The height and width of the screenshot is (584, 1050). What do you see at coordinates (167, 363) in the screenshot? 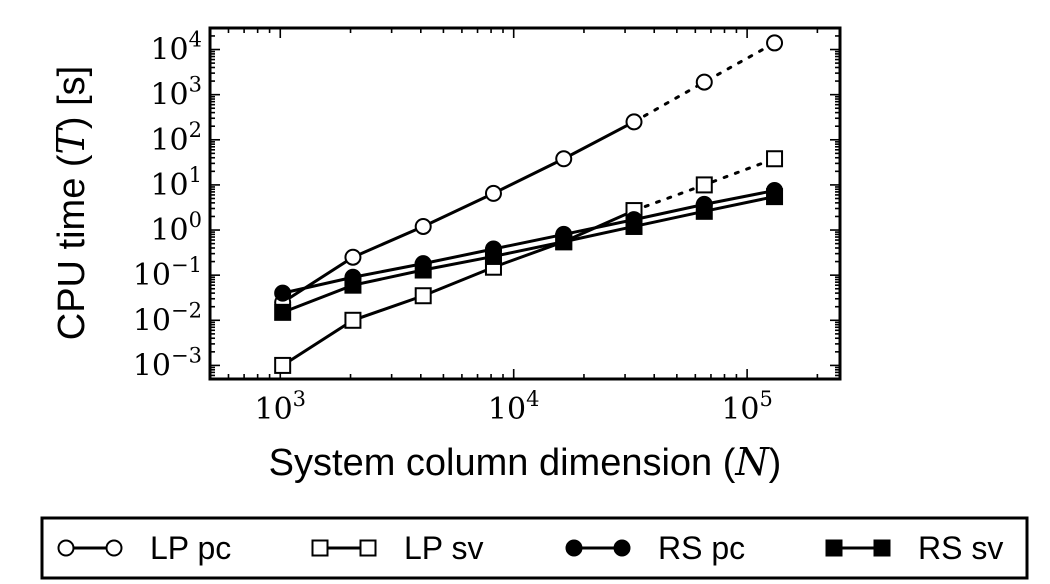
I see `y-tick-label: 10⁻³` at bounding box center [167, 363].